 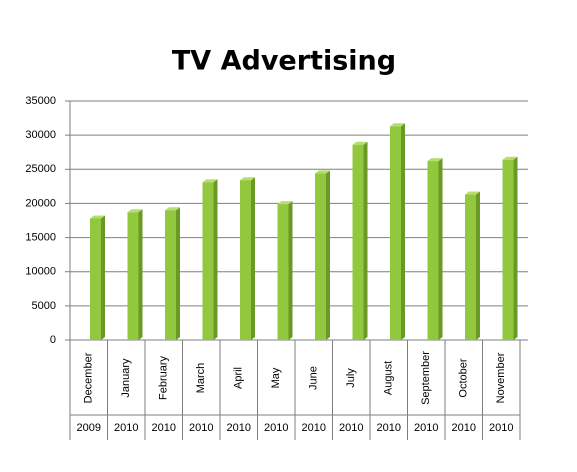 What do you see at coordinates (284, 61) in the screenshot?
I see `chart-title: TV Advertising` at bounding box center [284, 61].